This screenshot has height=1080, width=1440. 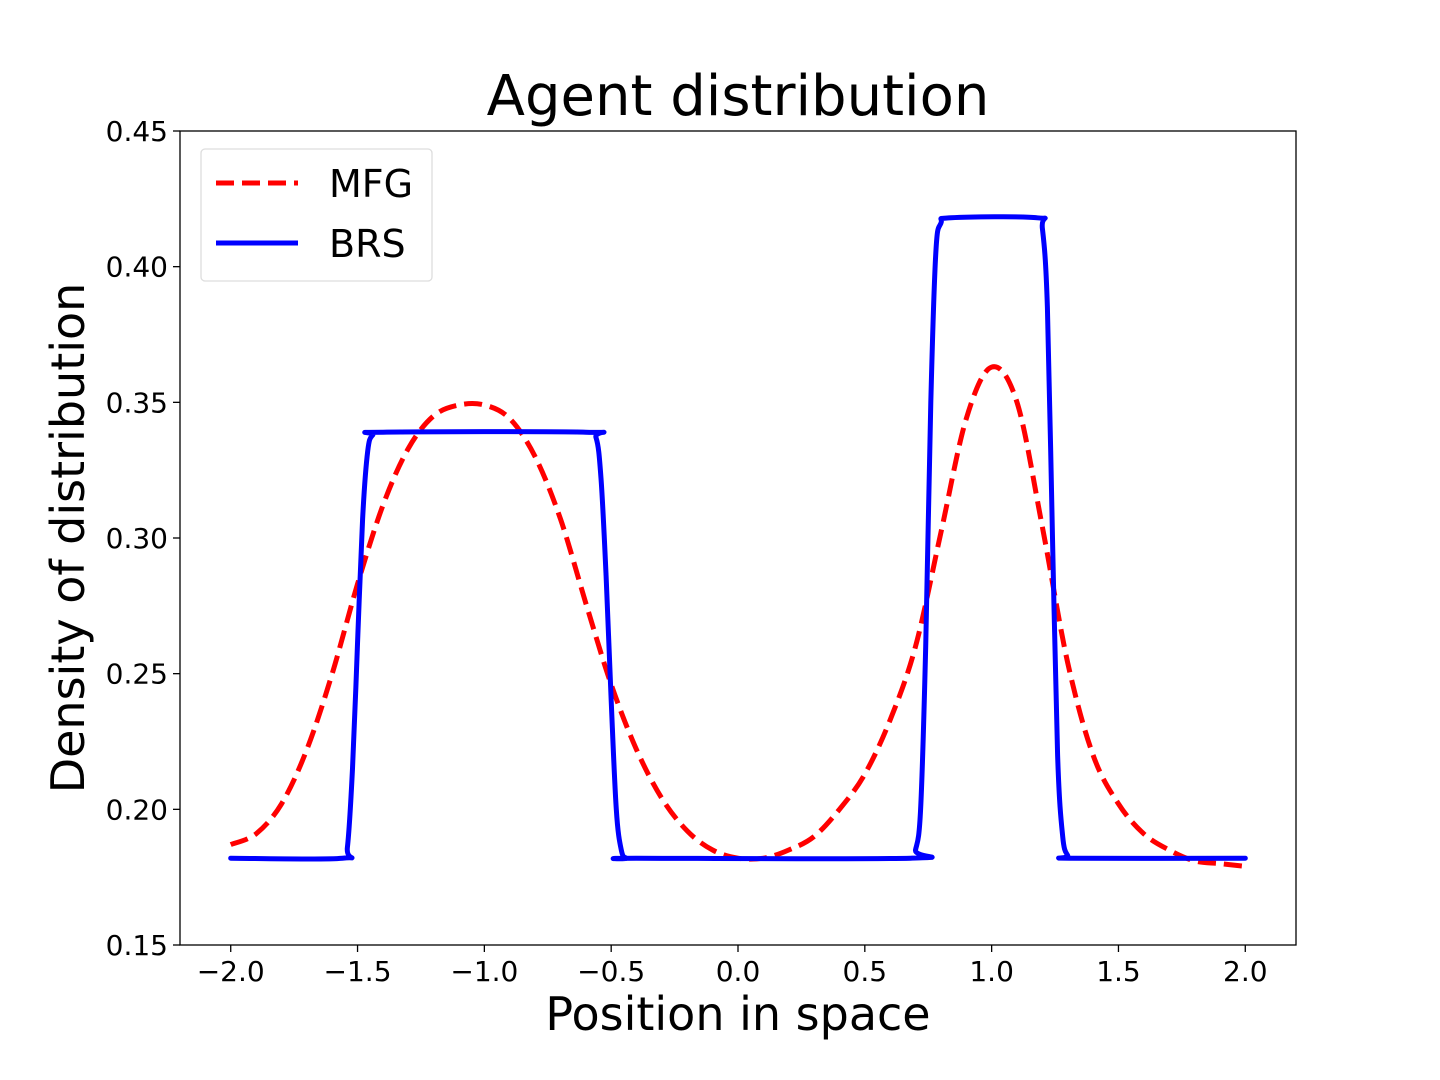 What do you see at coordinates (137, 402) in the screenshot?
I see `y-tick-label: 0.35` at bounding box center [137, 402].